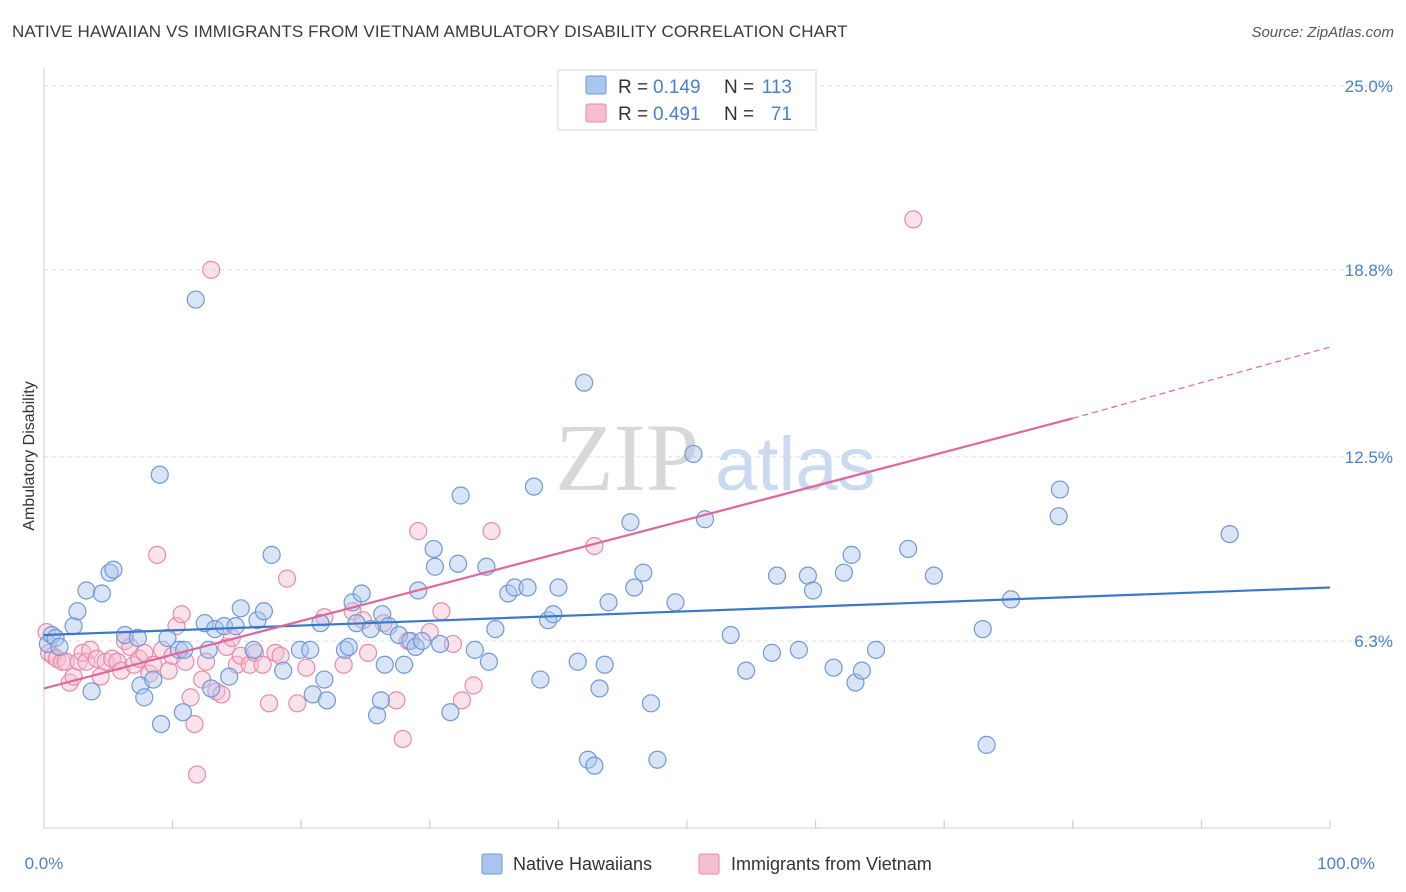  Describe the element at coordinates (627, 457) in the screenshot. I see `watermark-zip: ZIP` at that location.